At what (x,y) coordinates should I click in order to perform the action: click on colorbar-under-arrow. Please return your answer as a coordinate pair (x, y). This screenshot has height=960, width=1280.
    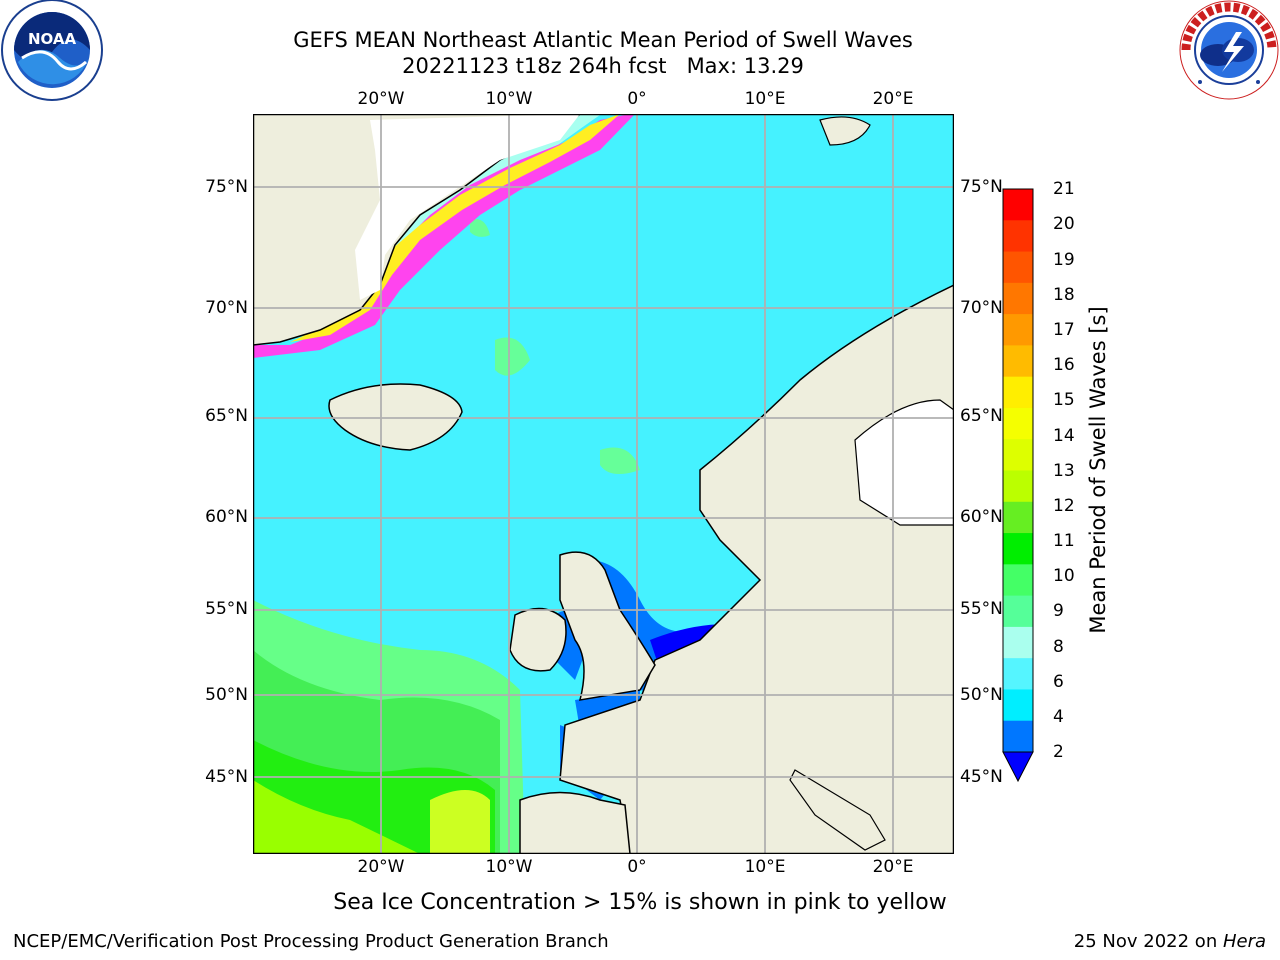
    Looking at the image, I should click on (1018, 767).